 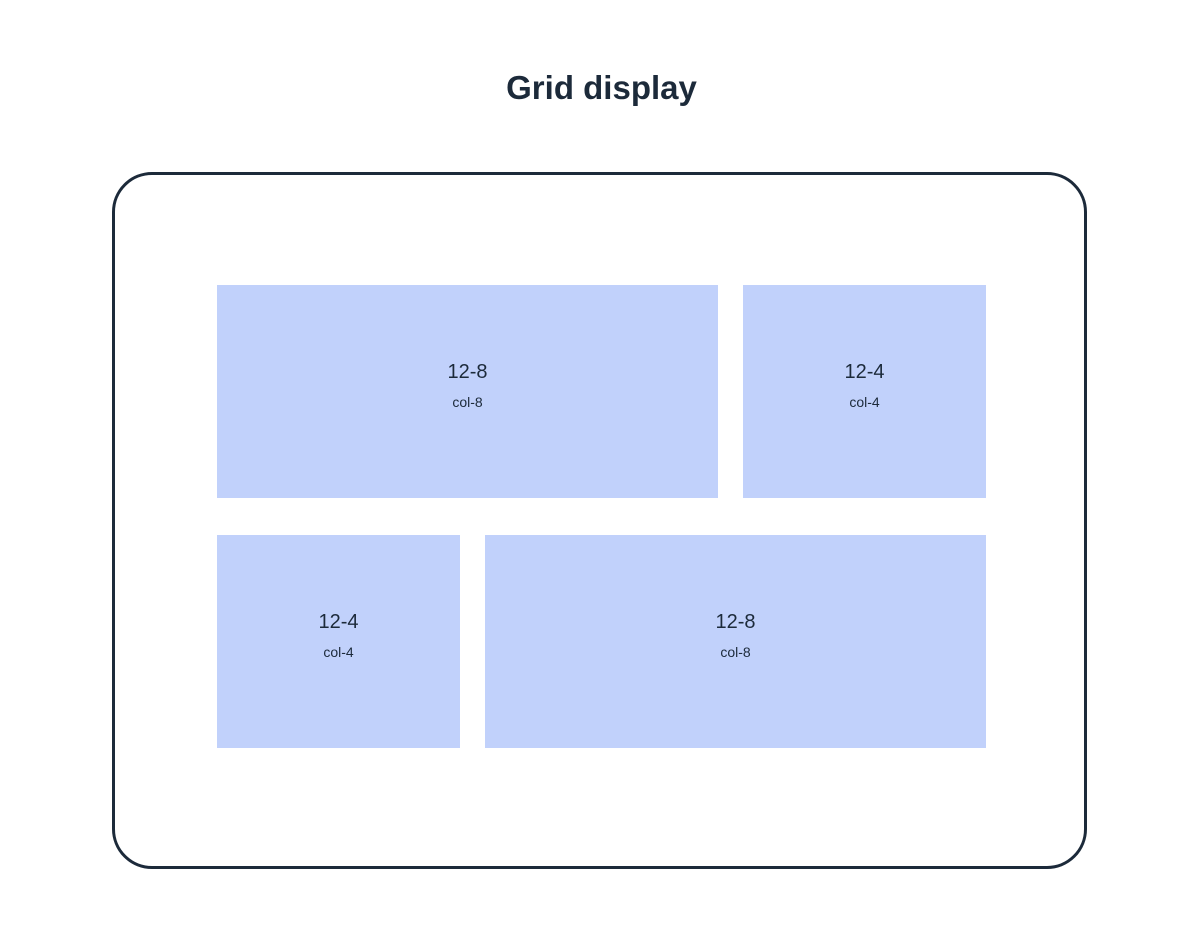 I want to click on grid-cell-row1-col8: 12-8 col-8, so click(x=467, y=391).